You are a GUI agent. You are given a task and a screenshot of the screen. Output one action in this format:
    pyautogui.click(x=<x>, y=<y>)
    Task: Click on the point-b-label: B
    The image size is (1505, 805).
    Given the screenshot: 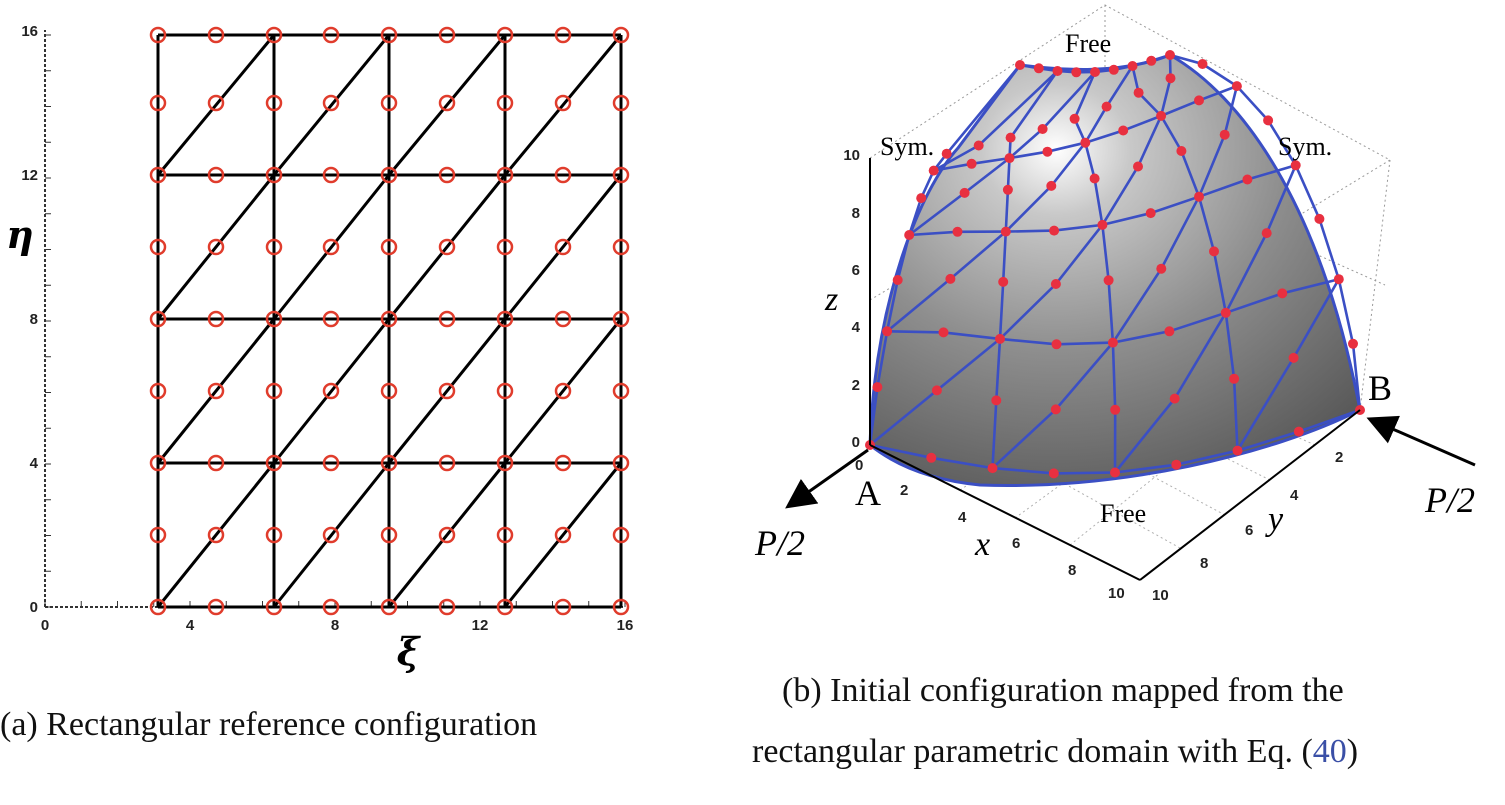 What is the action you would take?
    pyautogui.click(x=1380, y=388)
    